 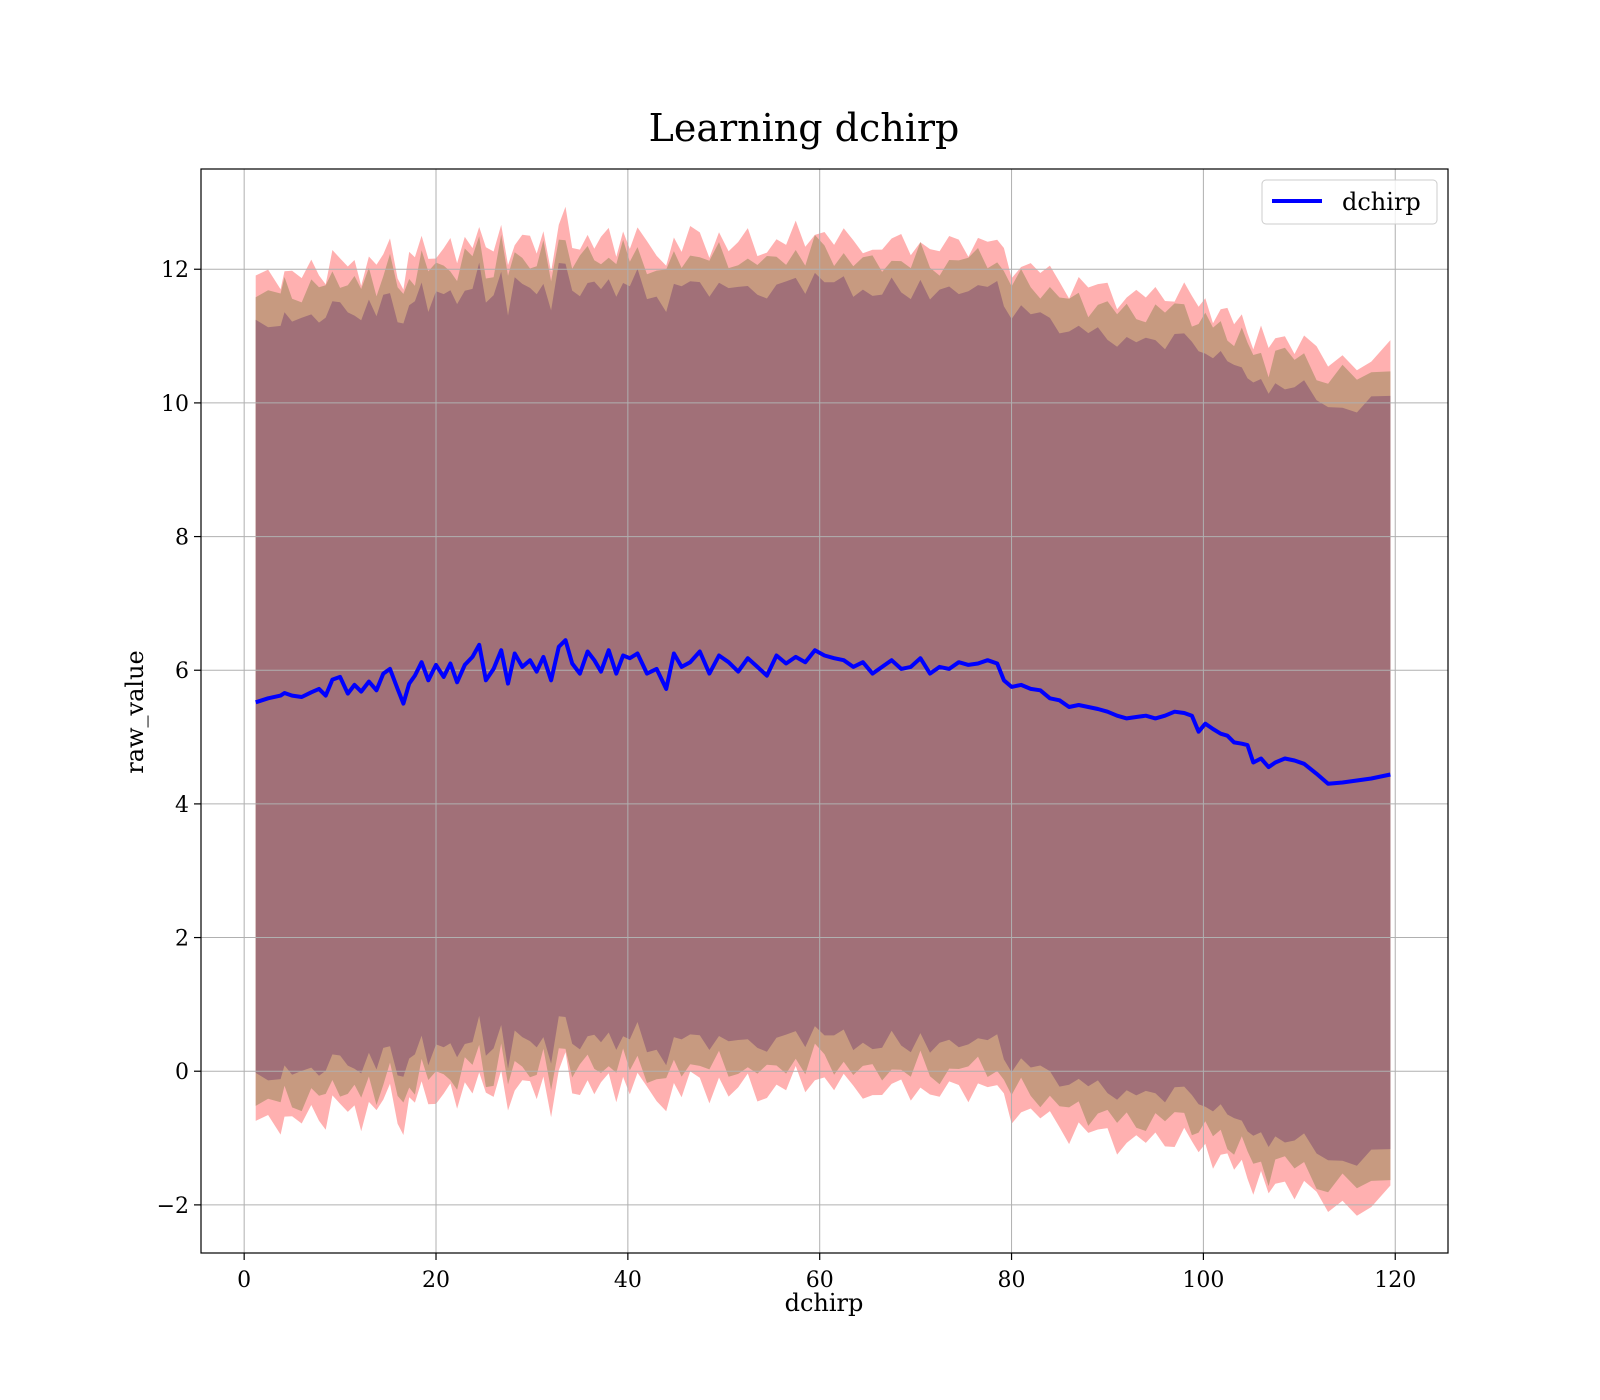 What do you see at coordinates (182, 538) in the screenshot?
I see `y-tick-label-5: 8` at bounding box center [182, 538].